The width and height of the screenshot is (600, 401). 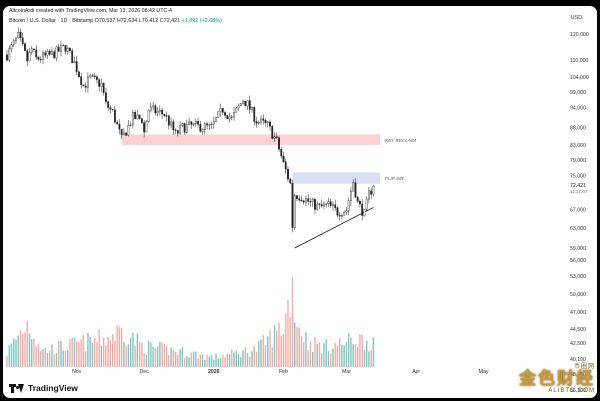 I want to click on change-value: +1,892 (+2.68%), so click(x=201, y=21).